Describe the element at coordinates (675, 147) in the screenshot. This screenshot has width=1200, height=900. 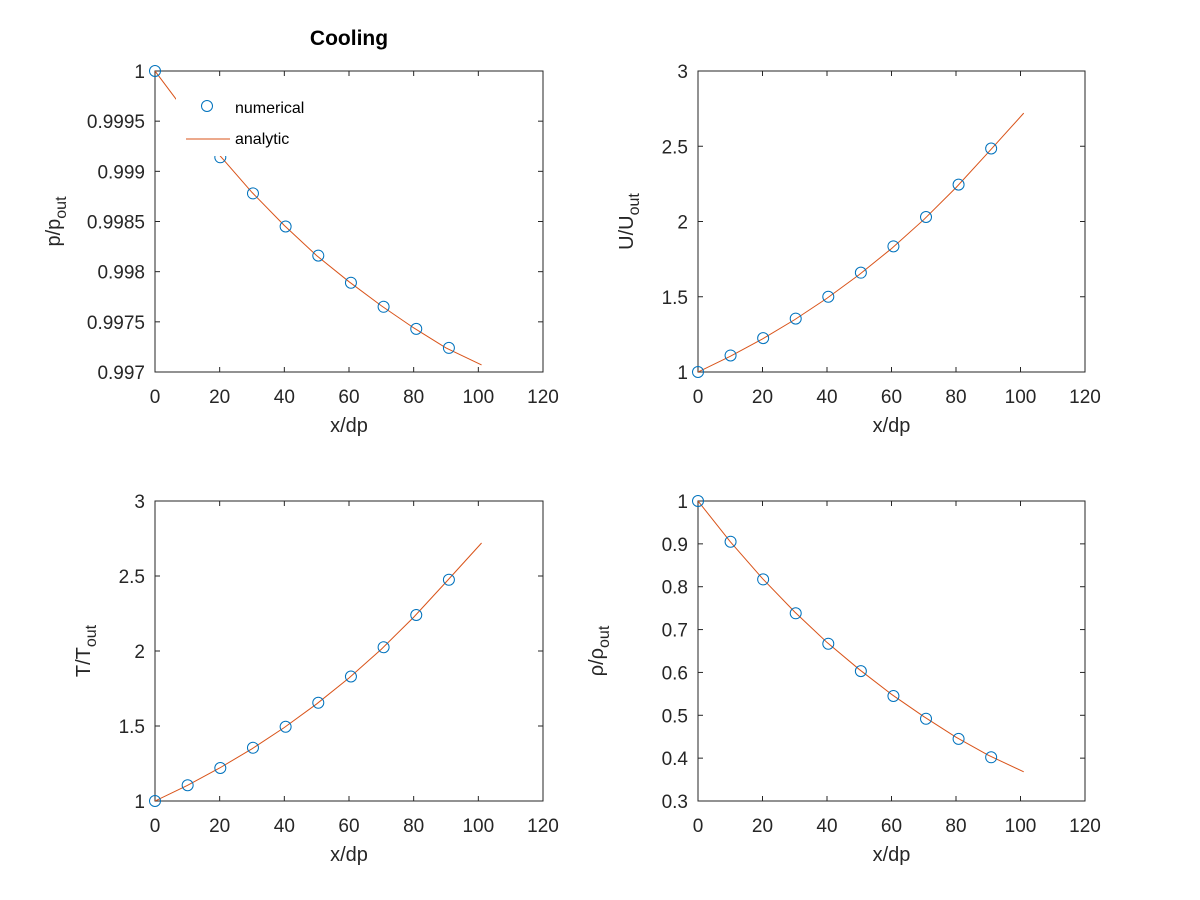
I see `y-tick-label: 2.5` at that location.